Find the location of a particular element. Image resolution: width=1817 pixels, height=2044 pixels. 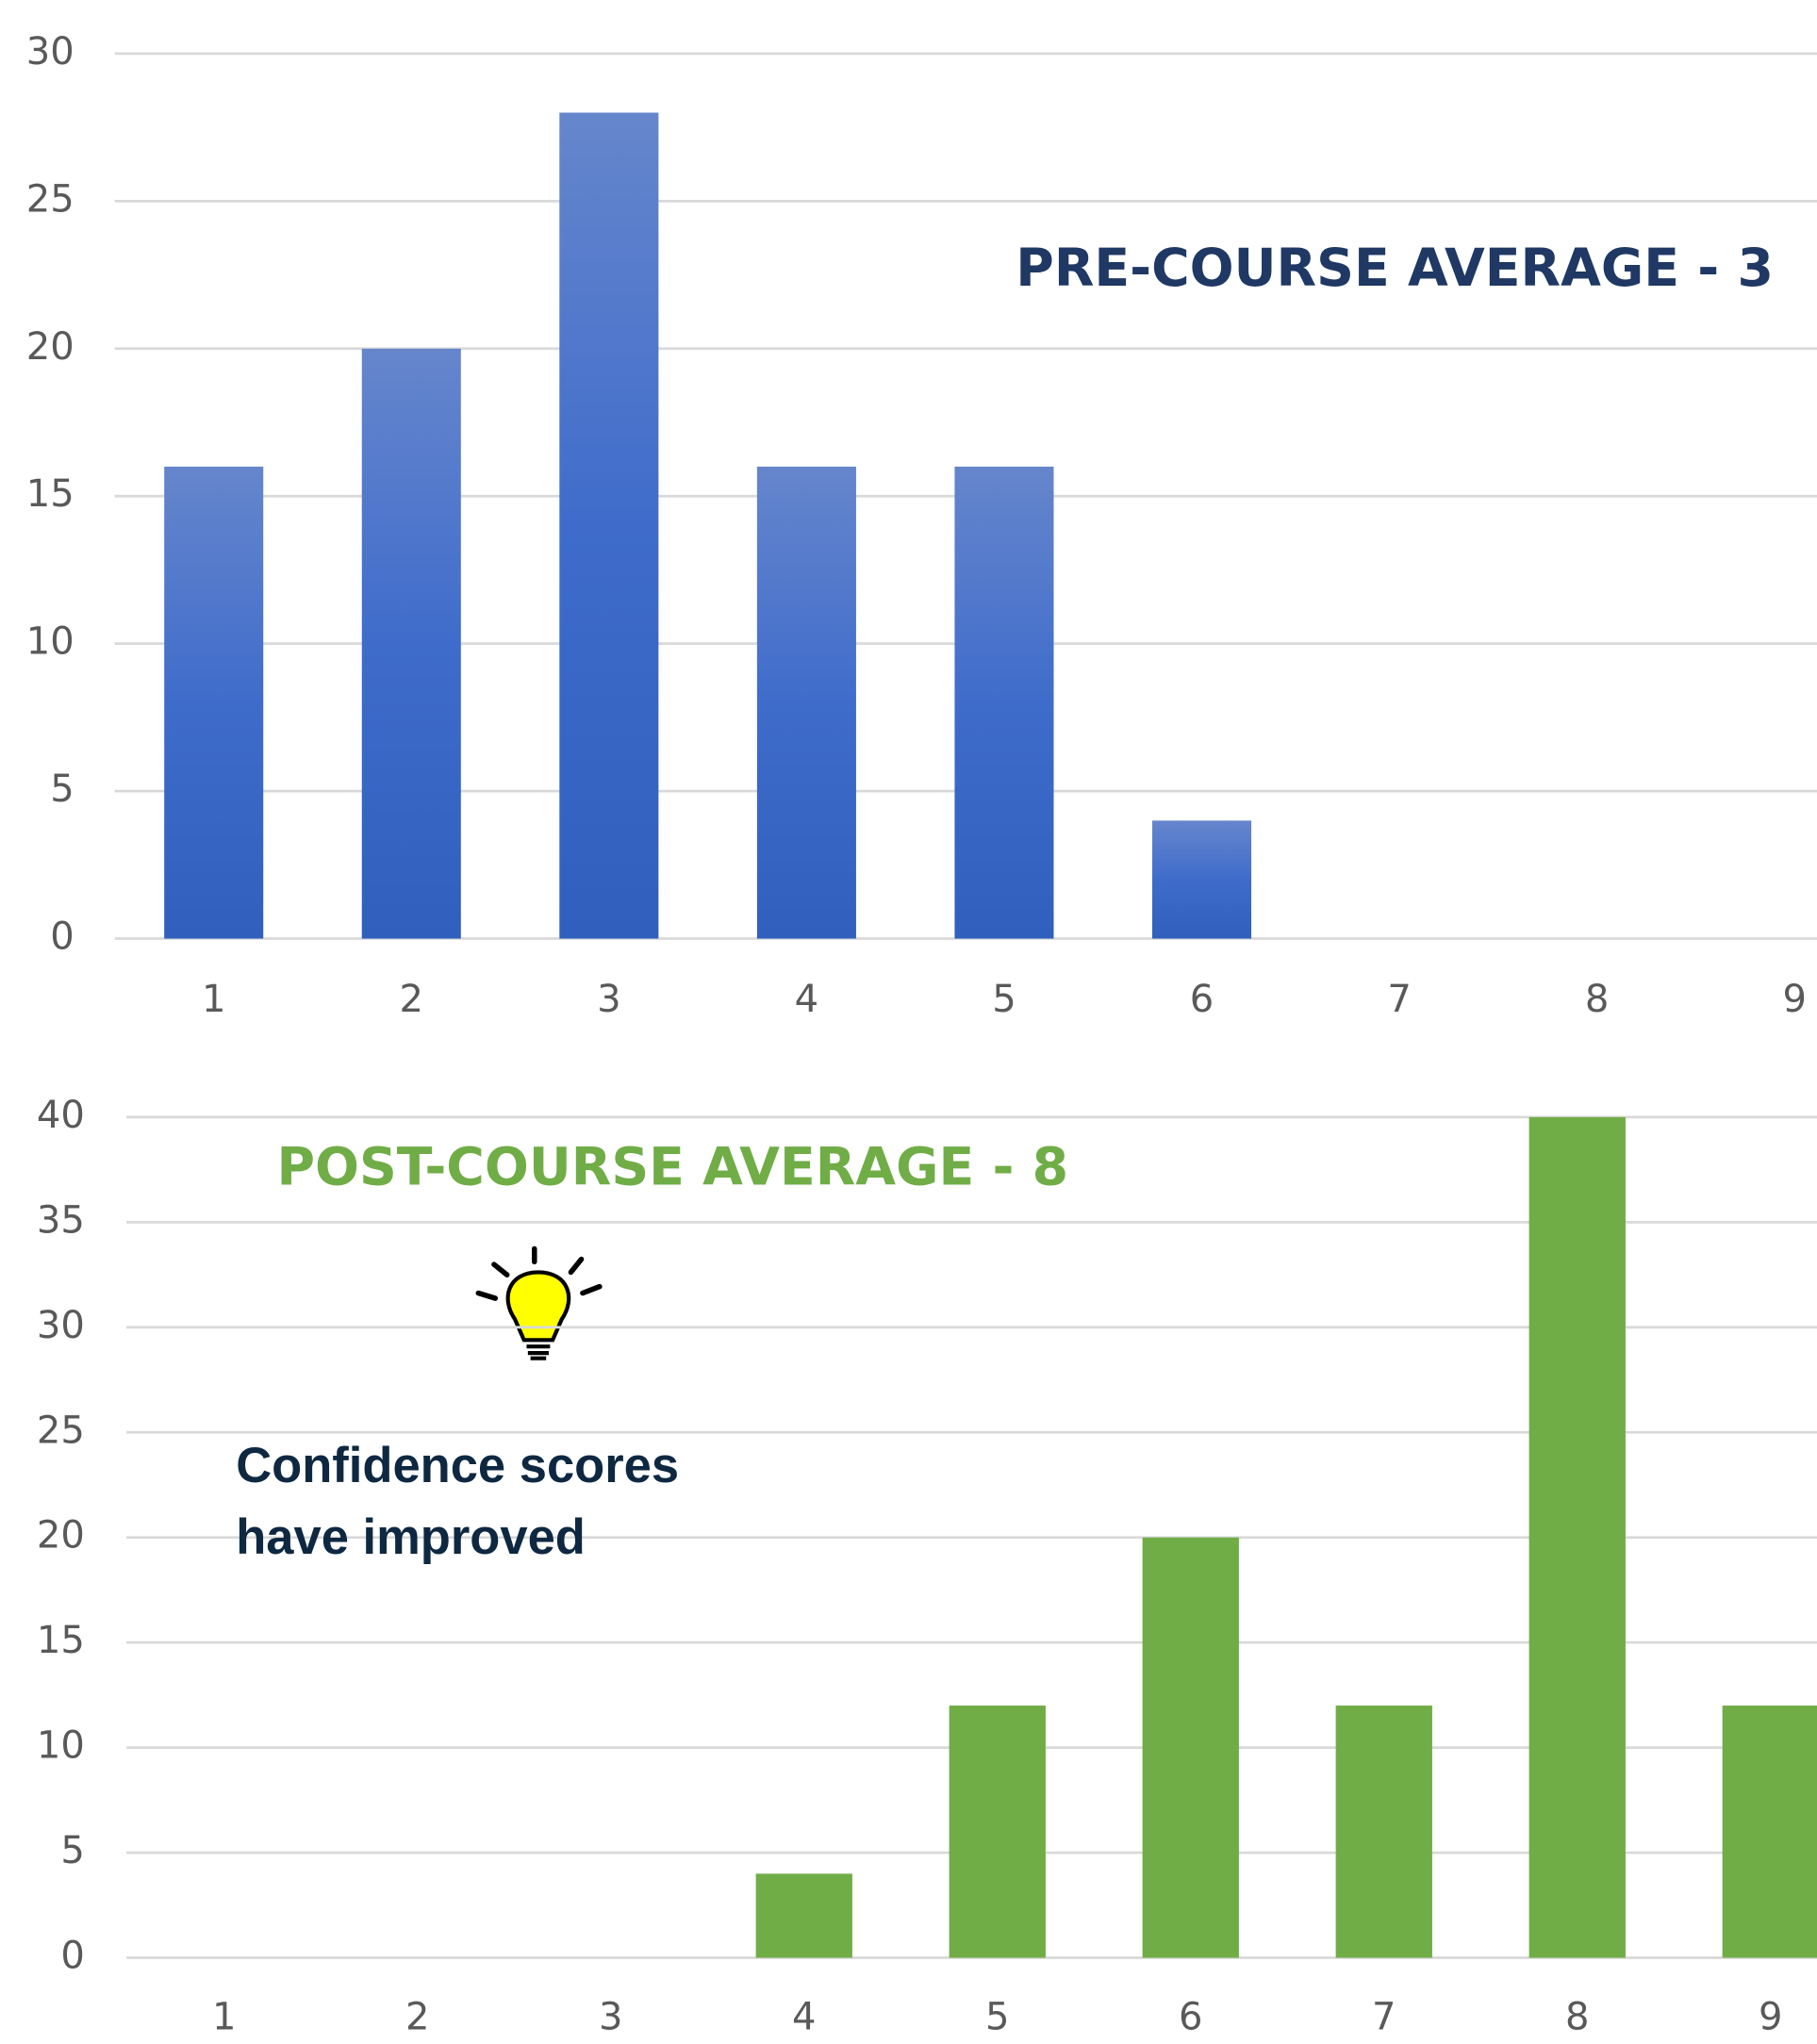

callout-text: Confidence scores is located at coordinates (457, 1465).